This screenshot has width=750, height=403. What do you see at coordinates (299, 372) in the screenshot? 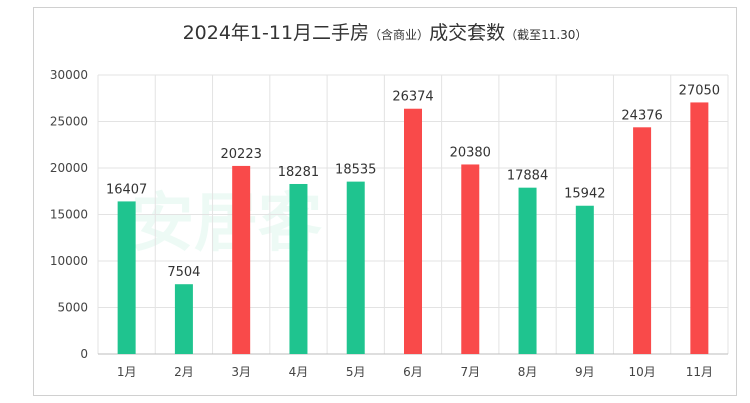
I see `x-tick-label: 4月` at bounding box center [299, 372].